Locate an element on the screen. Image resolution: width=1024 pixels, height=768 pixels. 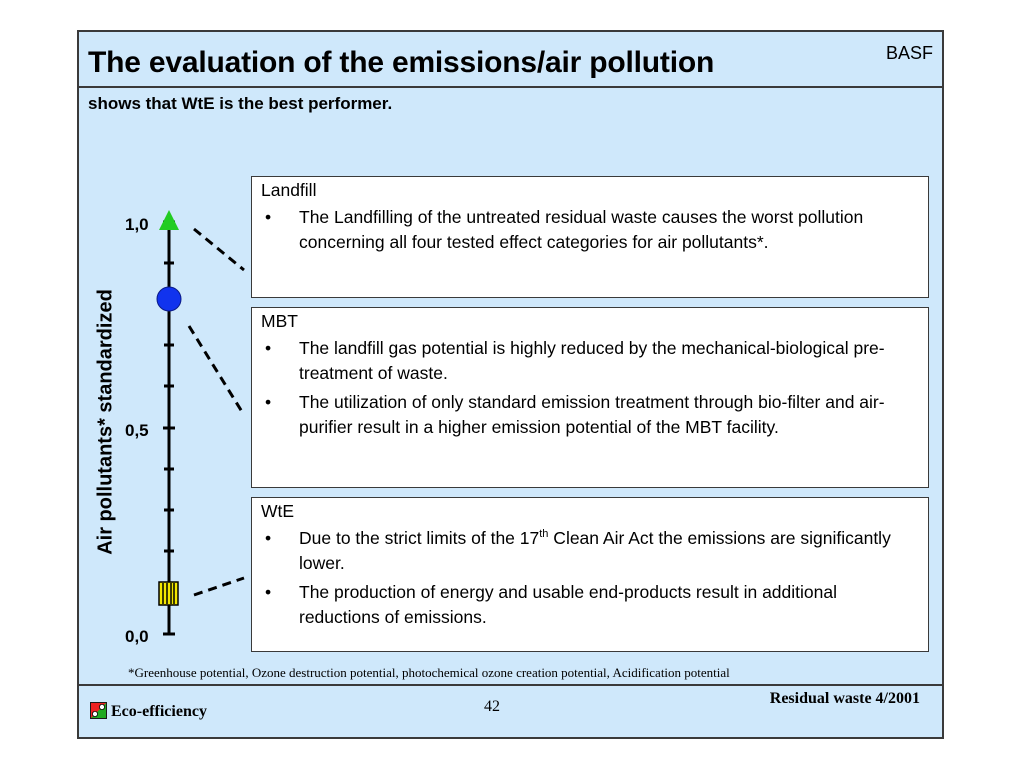
tick-label-05: 0,5 is located at coordinates (137, 430).